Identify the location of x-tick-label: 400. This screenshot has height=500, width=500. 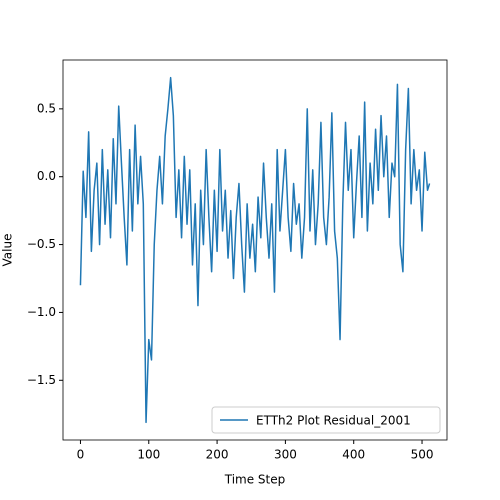
(353, 455).